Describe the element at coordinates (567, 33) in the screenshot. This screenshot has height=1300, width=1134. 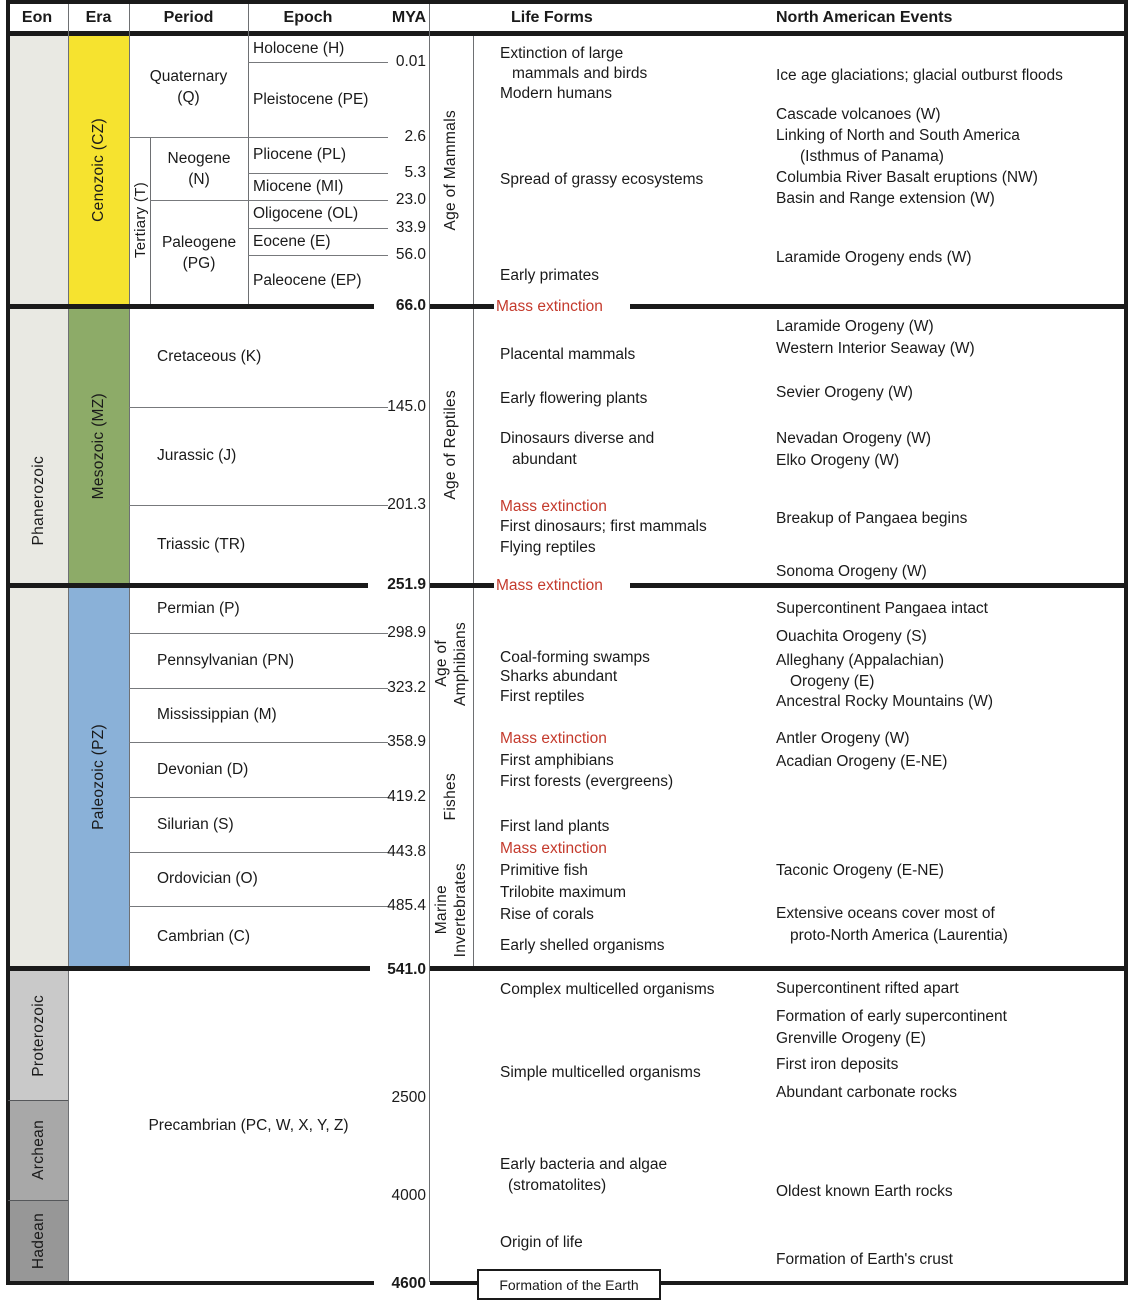
I see `header-underline` at that location.